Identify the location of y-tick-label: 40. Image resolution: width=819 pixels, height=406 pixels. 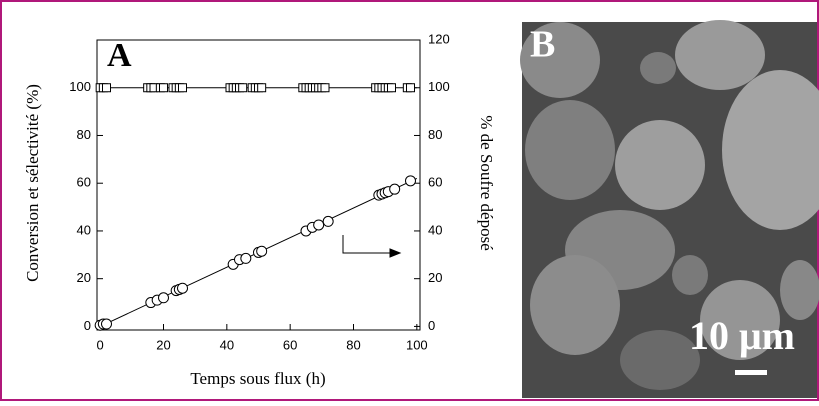
(84, 229).